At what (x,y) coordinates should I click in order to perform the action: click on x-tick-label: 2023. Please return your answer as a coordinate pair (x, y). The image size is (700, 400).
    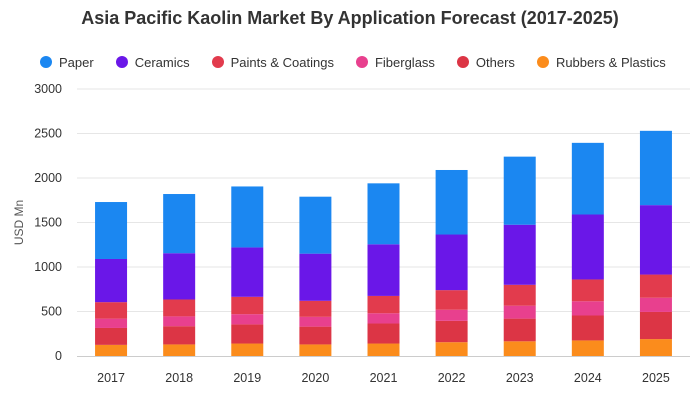
    Looking at the image, I should click on (520, 378).